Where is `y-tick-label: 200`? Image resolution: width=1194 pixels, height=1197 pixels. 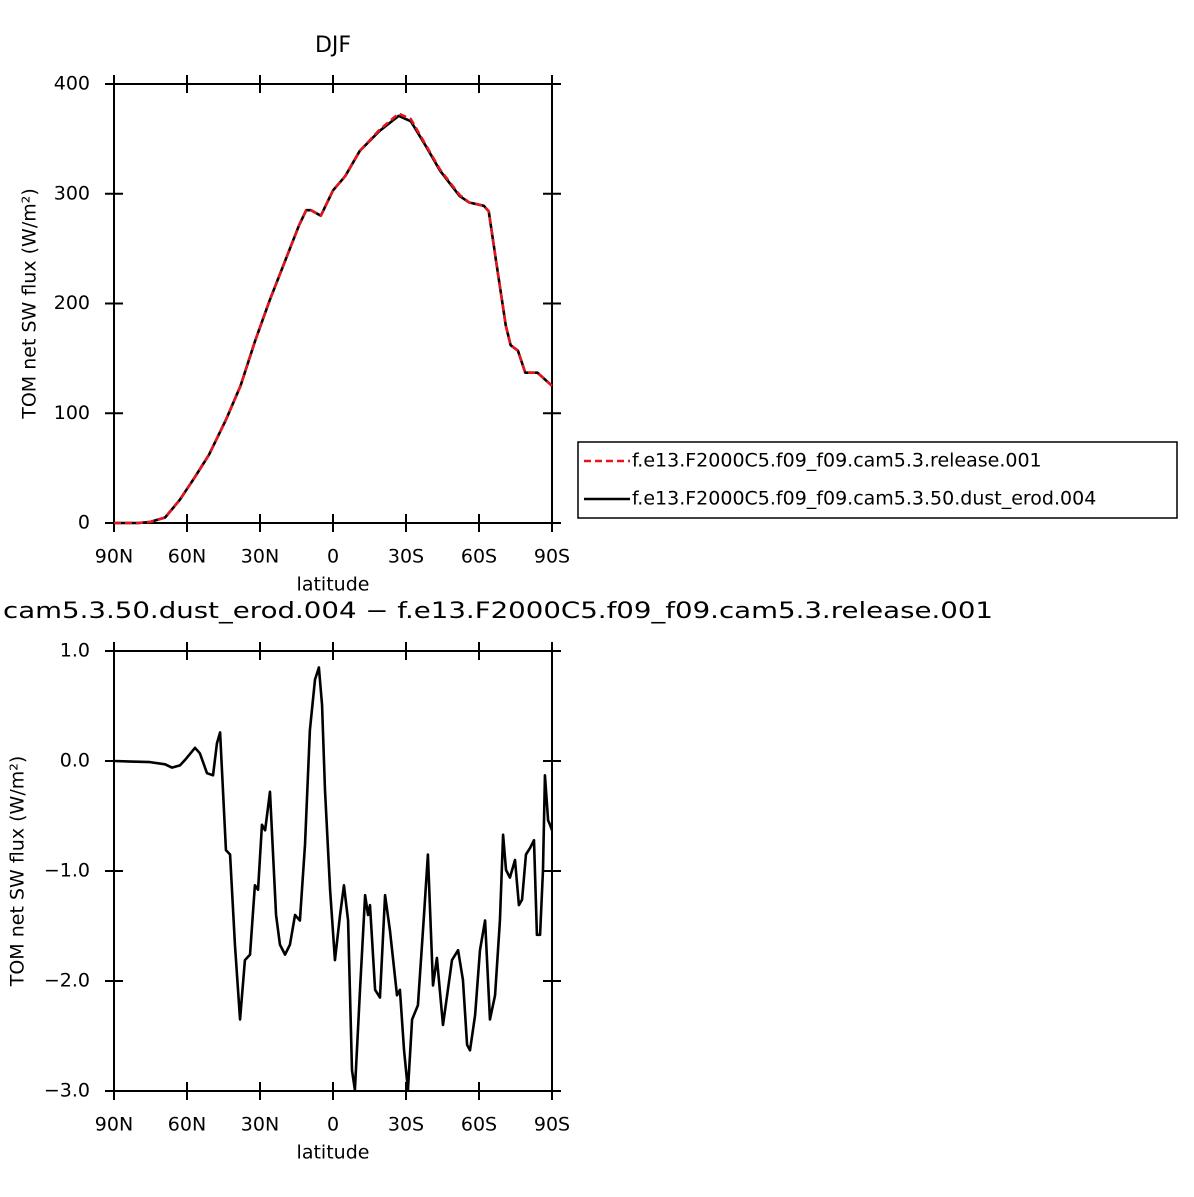
y-tick-label: 200 is located at coordinates (72, 303).